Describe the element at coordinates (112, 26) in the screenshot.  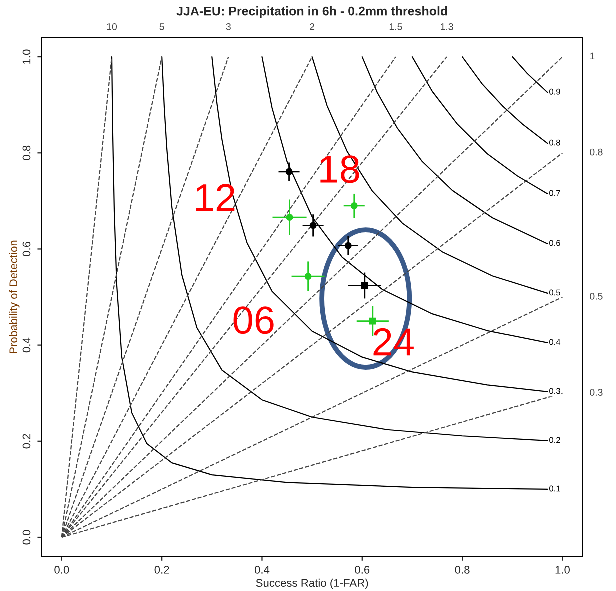
I see `text: 10` at that location.